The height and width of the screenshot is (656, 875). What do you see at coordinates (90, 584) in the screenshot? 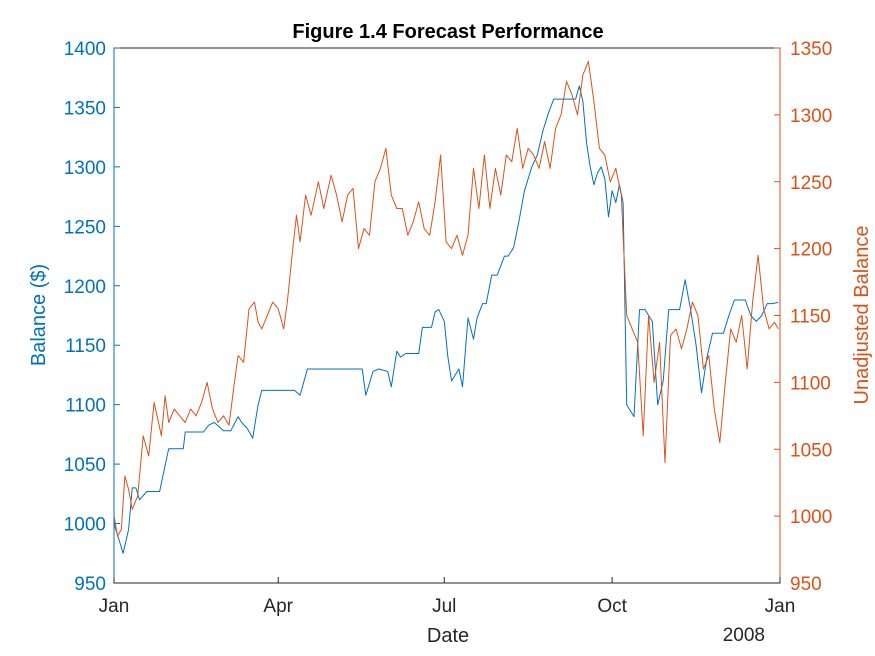
I see `left-tick-label: 950` at bounding box center [90, 584].